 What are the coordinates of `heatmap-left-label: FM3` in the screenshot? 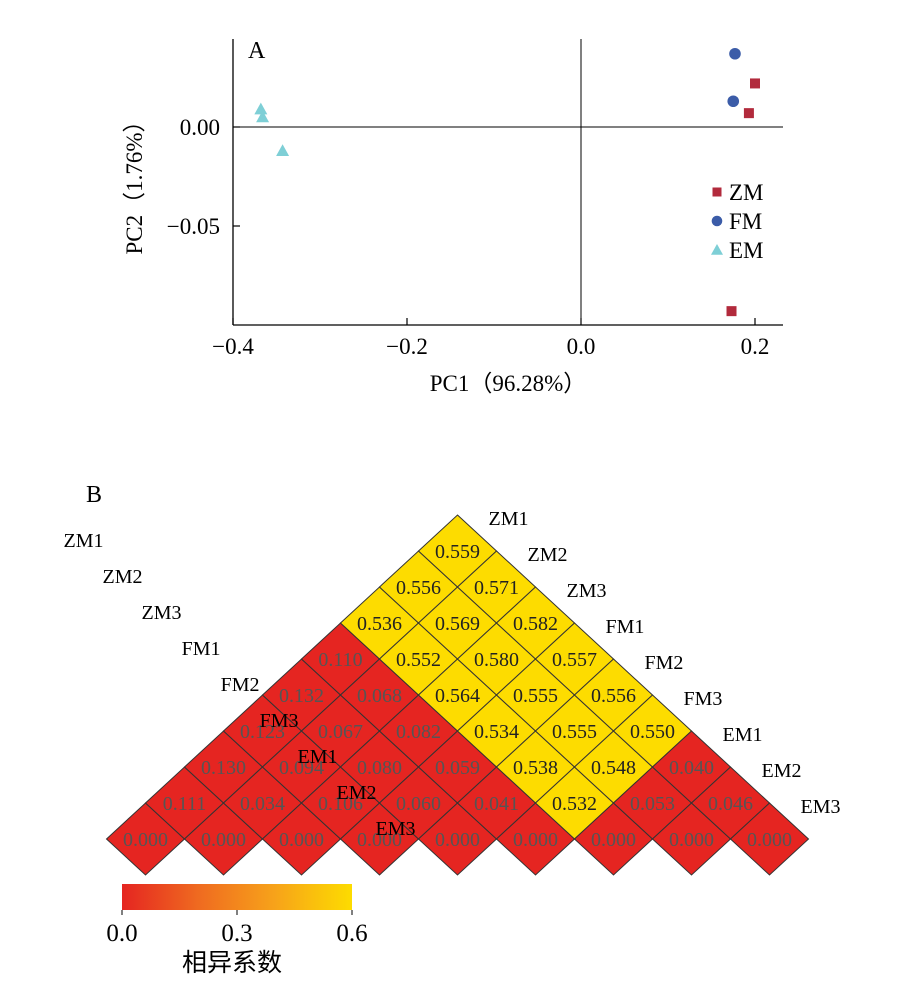 It's located at (279, 721).